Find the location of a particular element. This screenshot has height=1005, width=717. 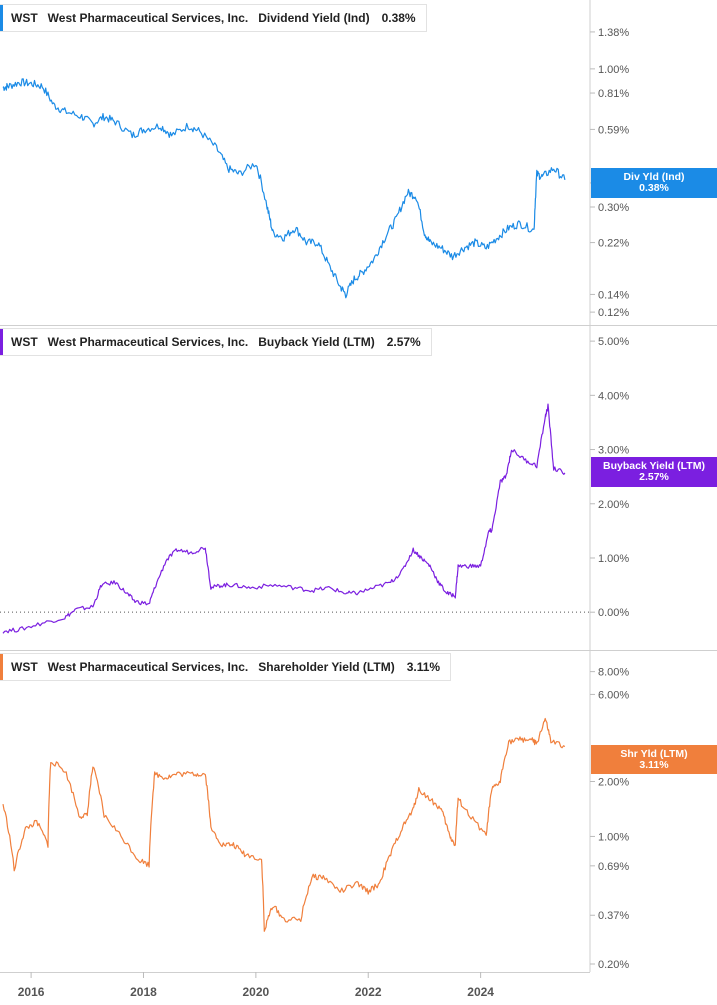

y-tick-label: 8.00% is located at coordinates (613, 673).